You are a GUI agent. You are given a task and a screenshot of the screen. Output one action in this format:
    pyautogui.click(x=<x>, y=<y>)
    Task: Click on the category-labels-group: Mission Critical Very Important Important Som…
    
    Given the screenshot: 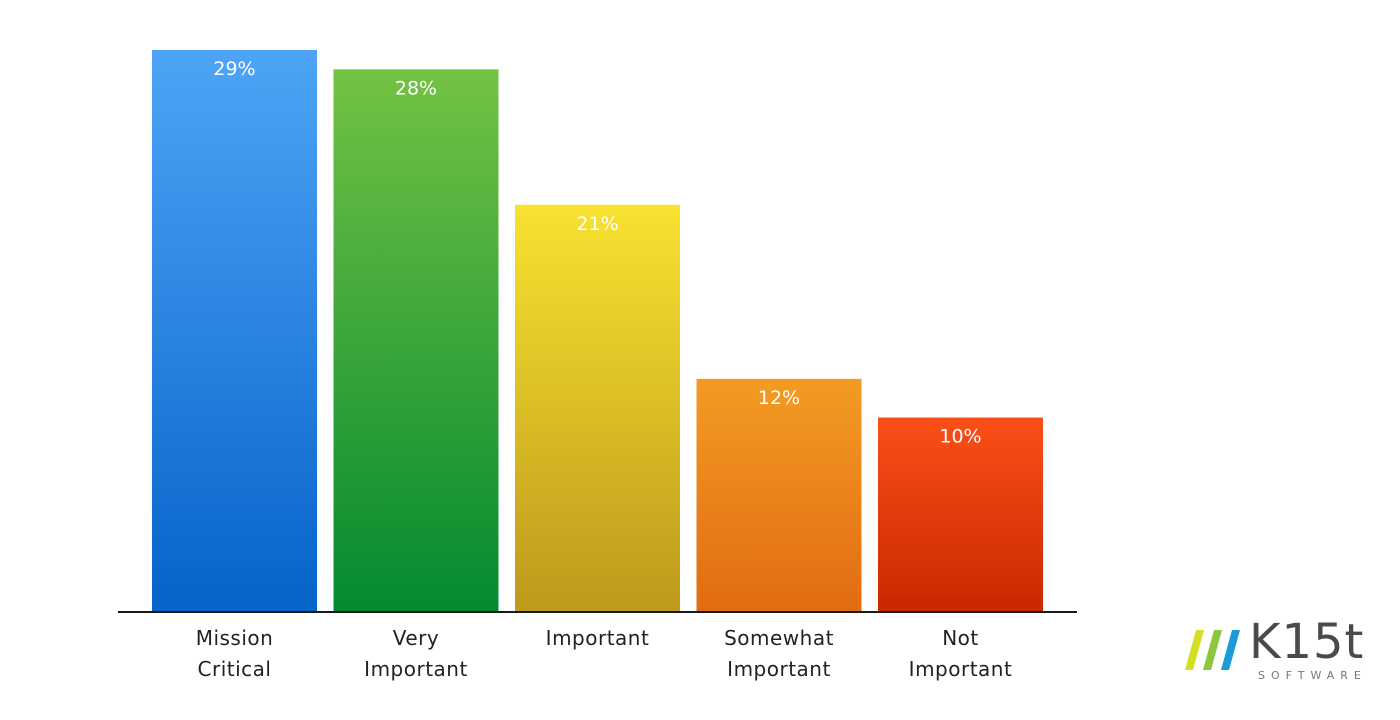 What is the action you would take?
    pyautogui.click(x=604, y=653)
    